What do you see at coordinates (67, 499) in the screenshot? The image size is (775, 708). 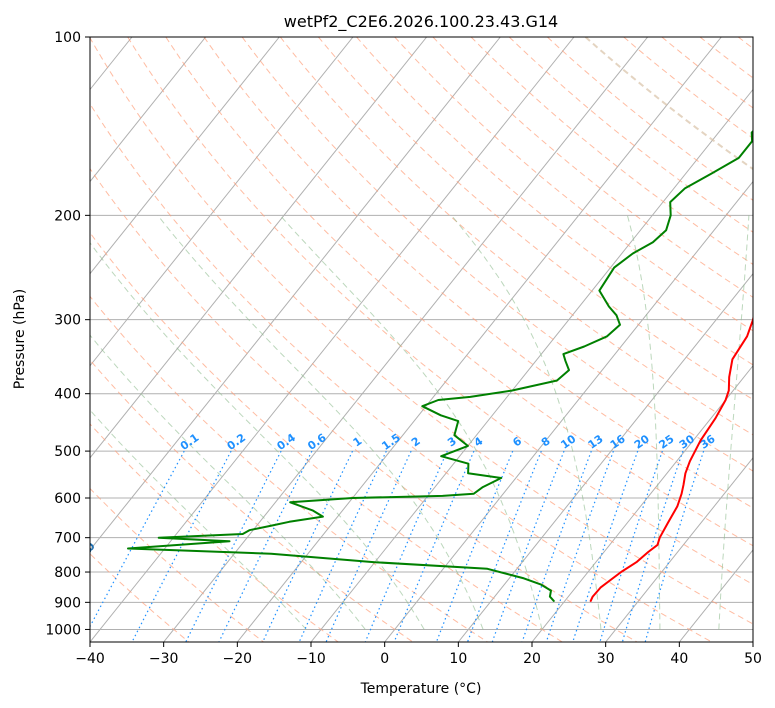 I see `y-tick-label: 600` at bounding box center [67, 499].